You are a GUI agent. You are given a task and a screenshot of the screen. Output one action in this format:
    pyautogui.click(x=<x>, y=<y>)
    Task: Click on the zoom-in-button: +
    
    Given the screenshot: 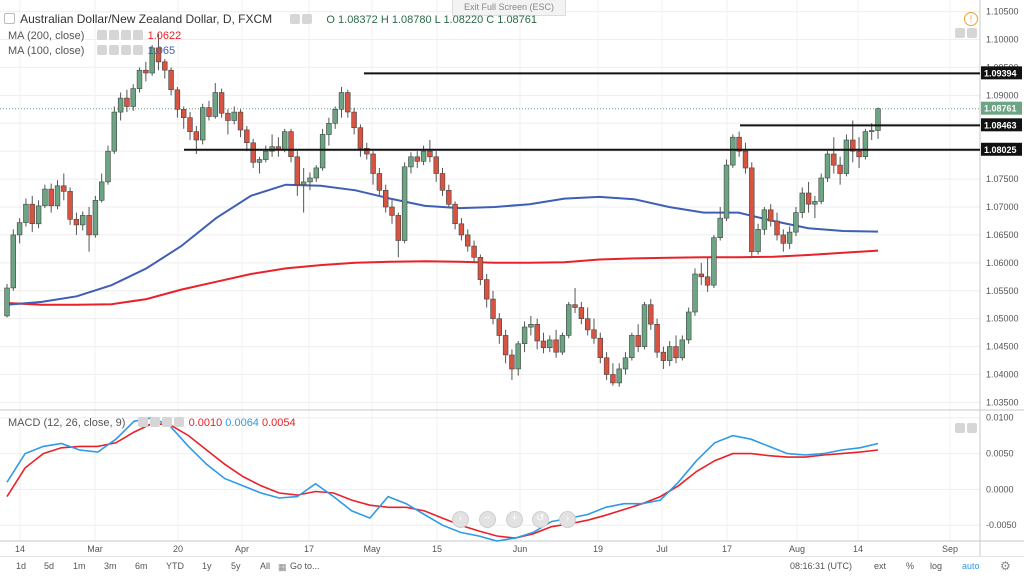 What is the action you would take?
    pyautogui.click(x=514, y=519)
    